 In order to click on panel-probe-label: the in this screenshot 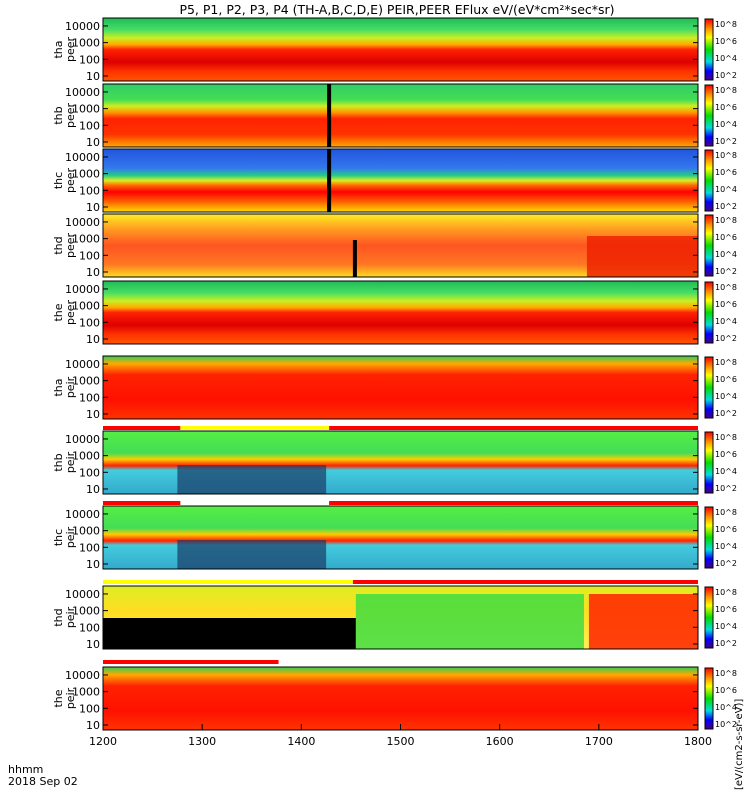, I will do `click(58, 698)`.